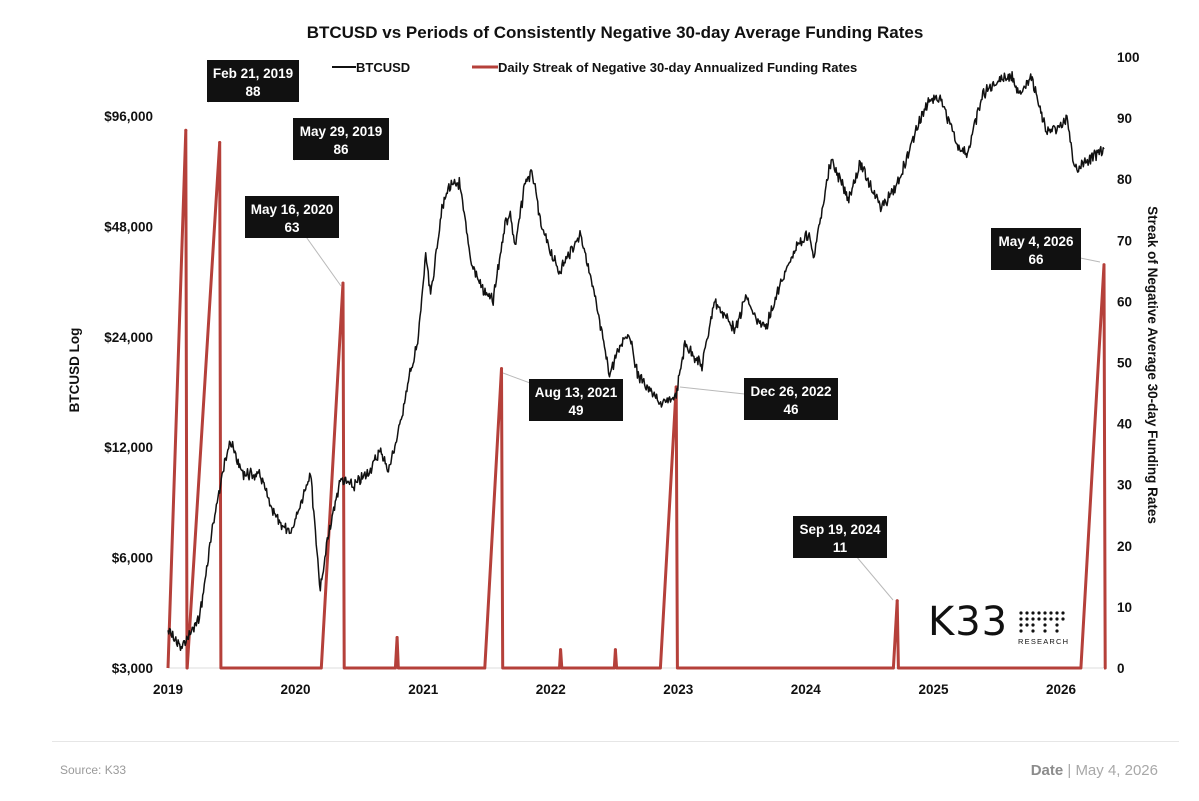 Image resolution: width=1199 pixels, height=801 pixels. Describe the element at coordinates (934, 689) in the screenshot. I see `x-tick-label: 2025` at that location.